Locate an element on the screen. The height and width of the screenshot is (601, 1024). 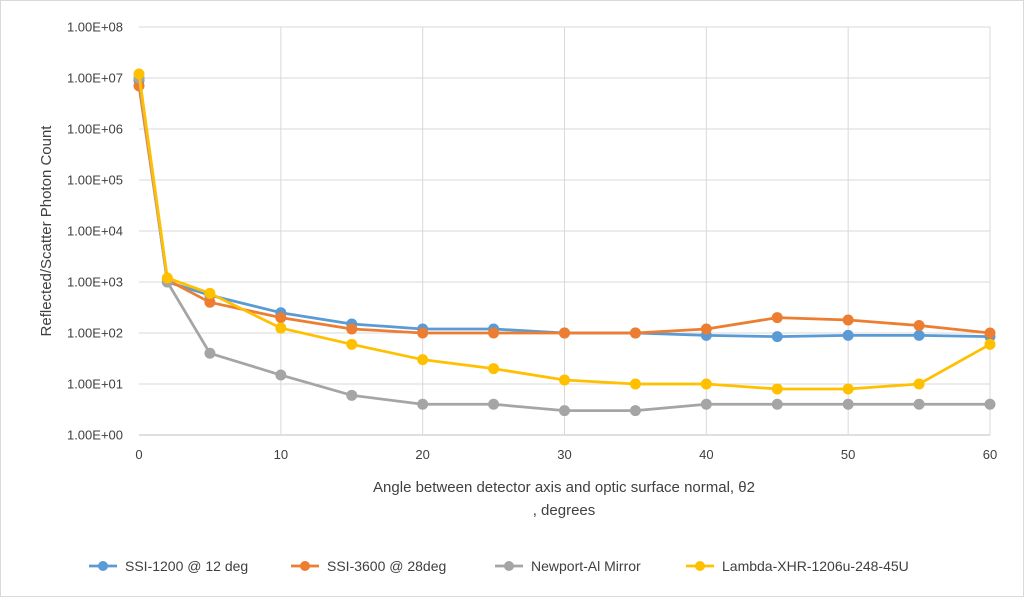
y-tick-label: 1.00E+07 is located at coordinates (95, 78).